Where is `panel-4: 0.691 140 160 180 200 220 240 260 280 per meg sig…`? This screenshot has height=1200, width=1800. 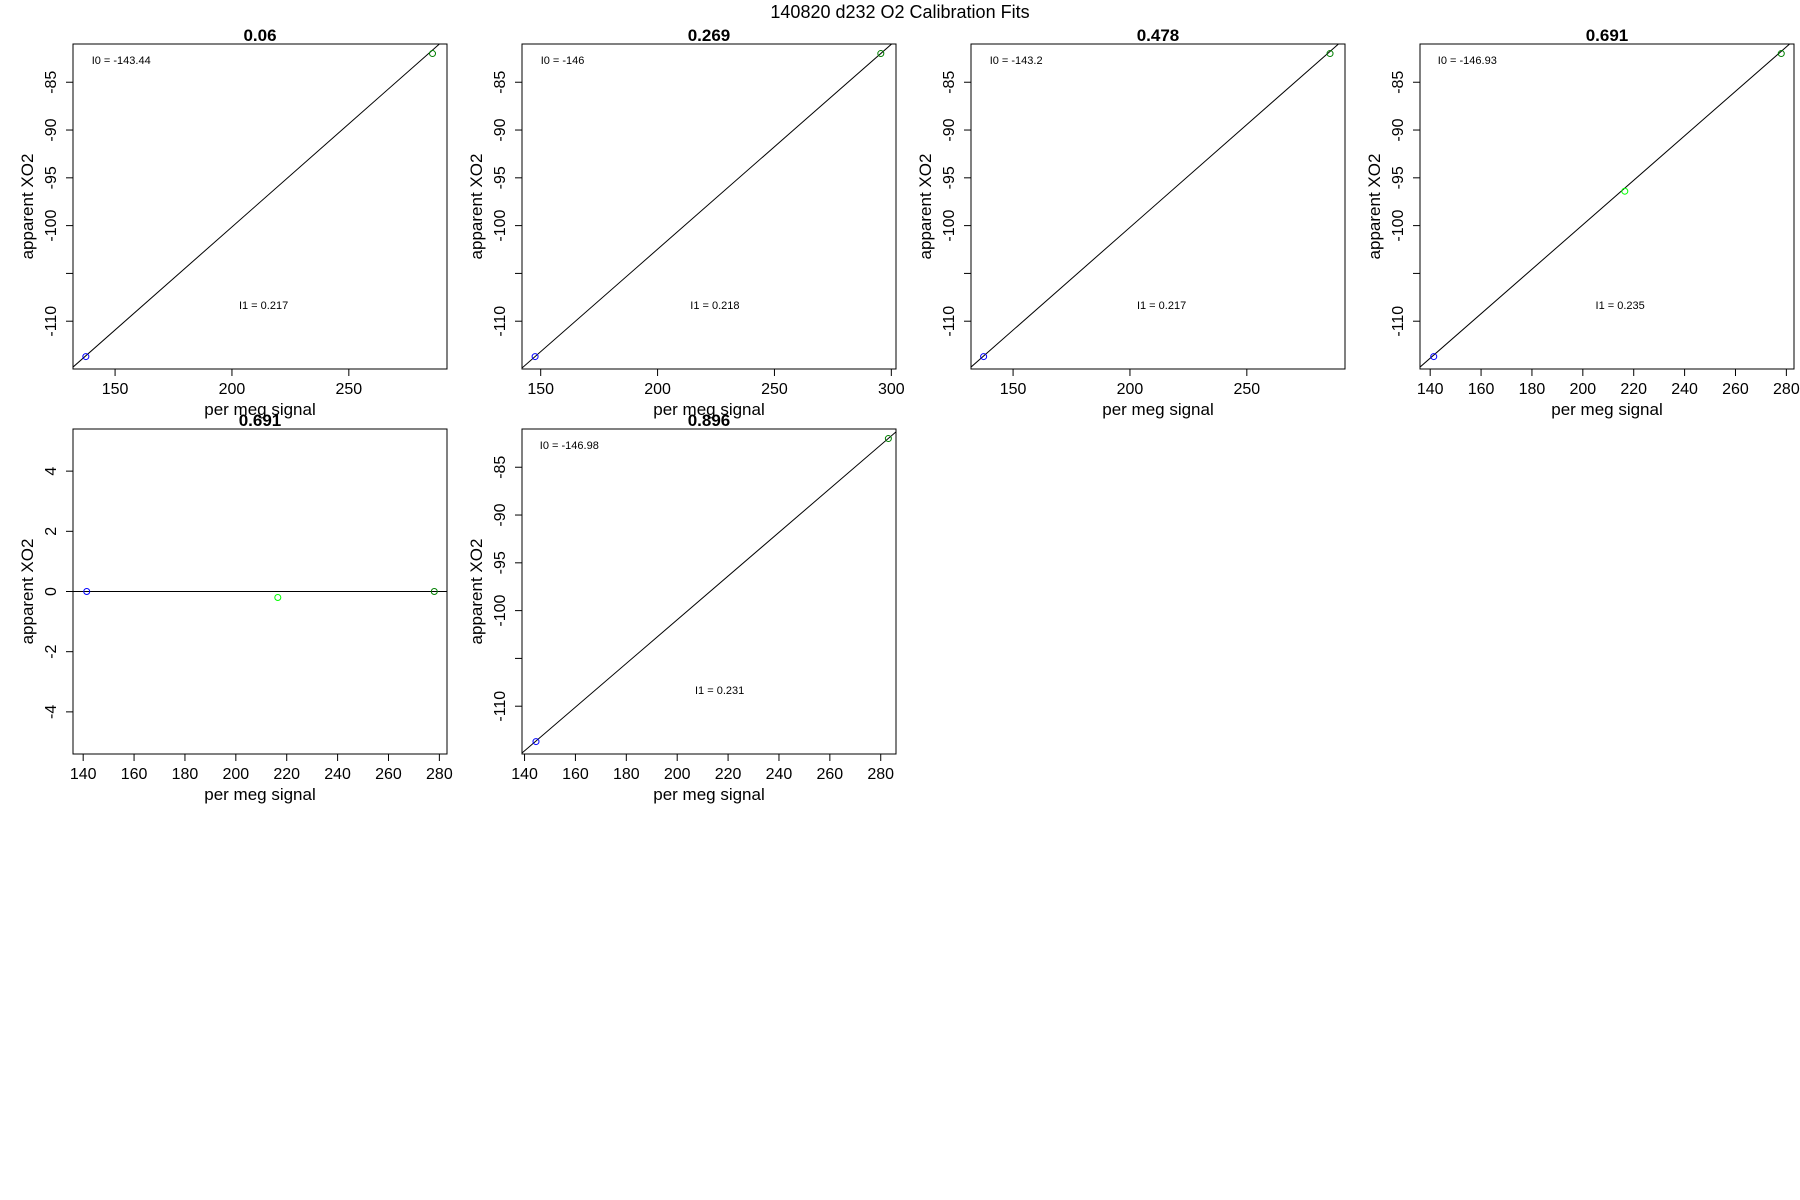
panel-4: 0.691 140 160 180 200 220 240 260 280 per meg sig… is located at coordinates (1582, 222).